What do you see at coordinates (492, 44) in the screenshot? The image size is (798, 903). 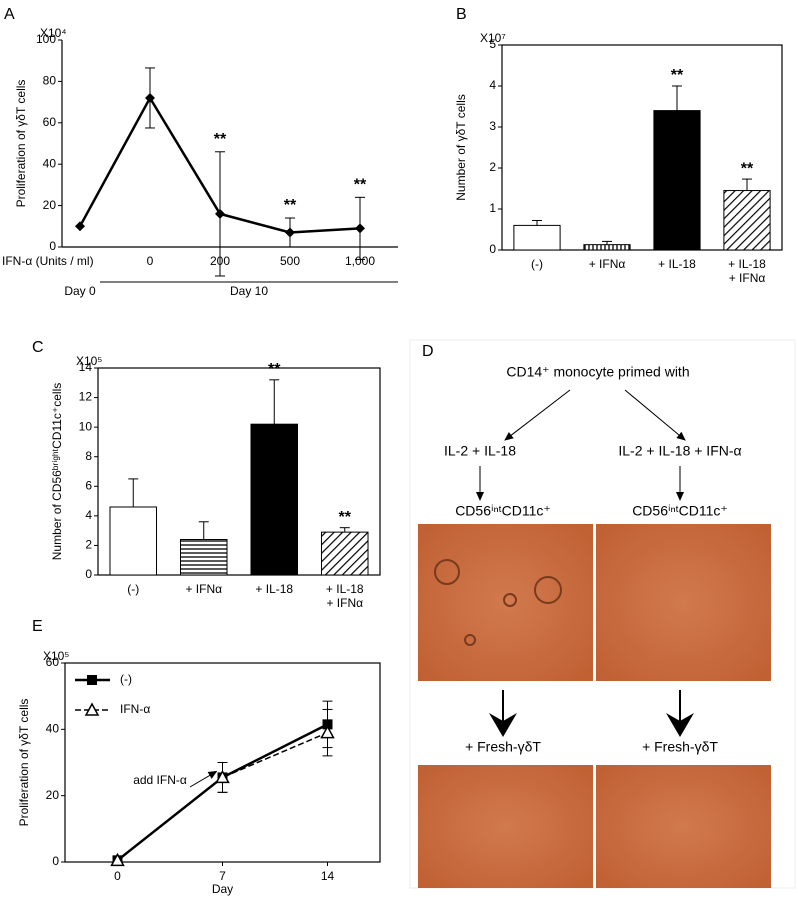 I see `y-tick-label: 5` at bounding box center [492, 44].